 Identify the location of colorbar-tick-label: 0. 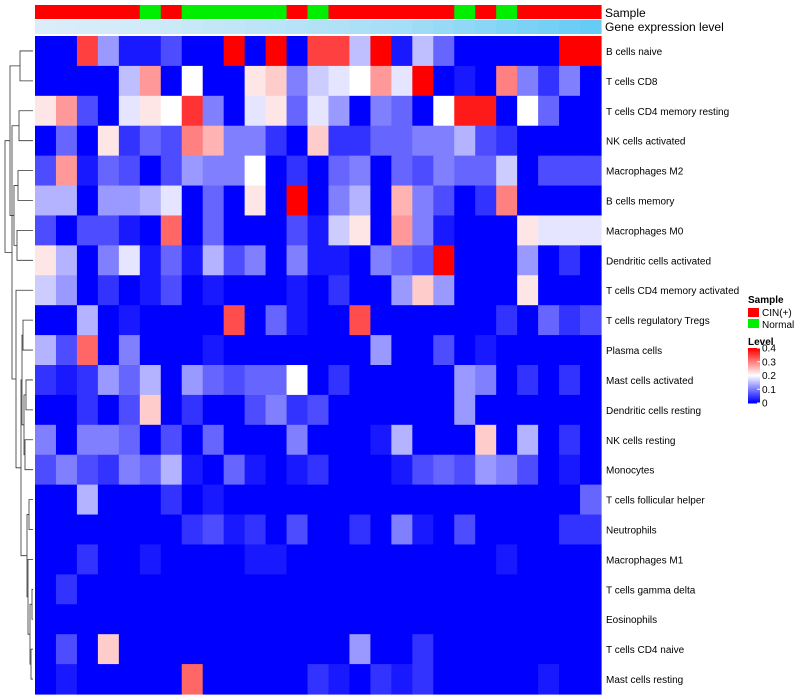
(765, 404).